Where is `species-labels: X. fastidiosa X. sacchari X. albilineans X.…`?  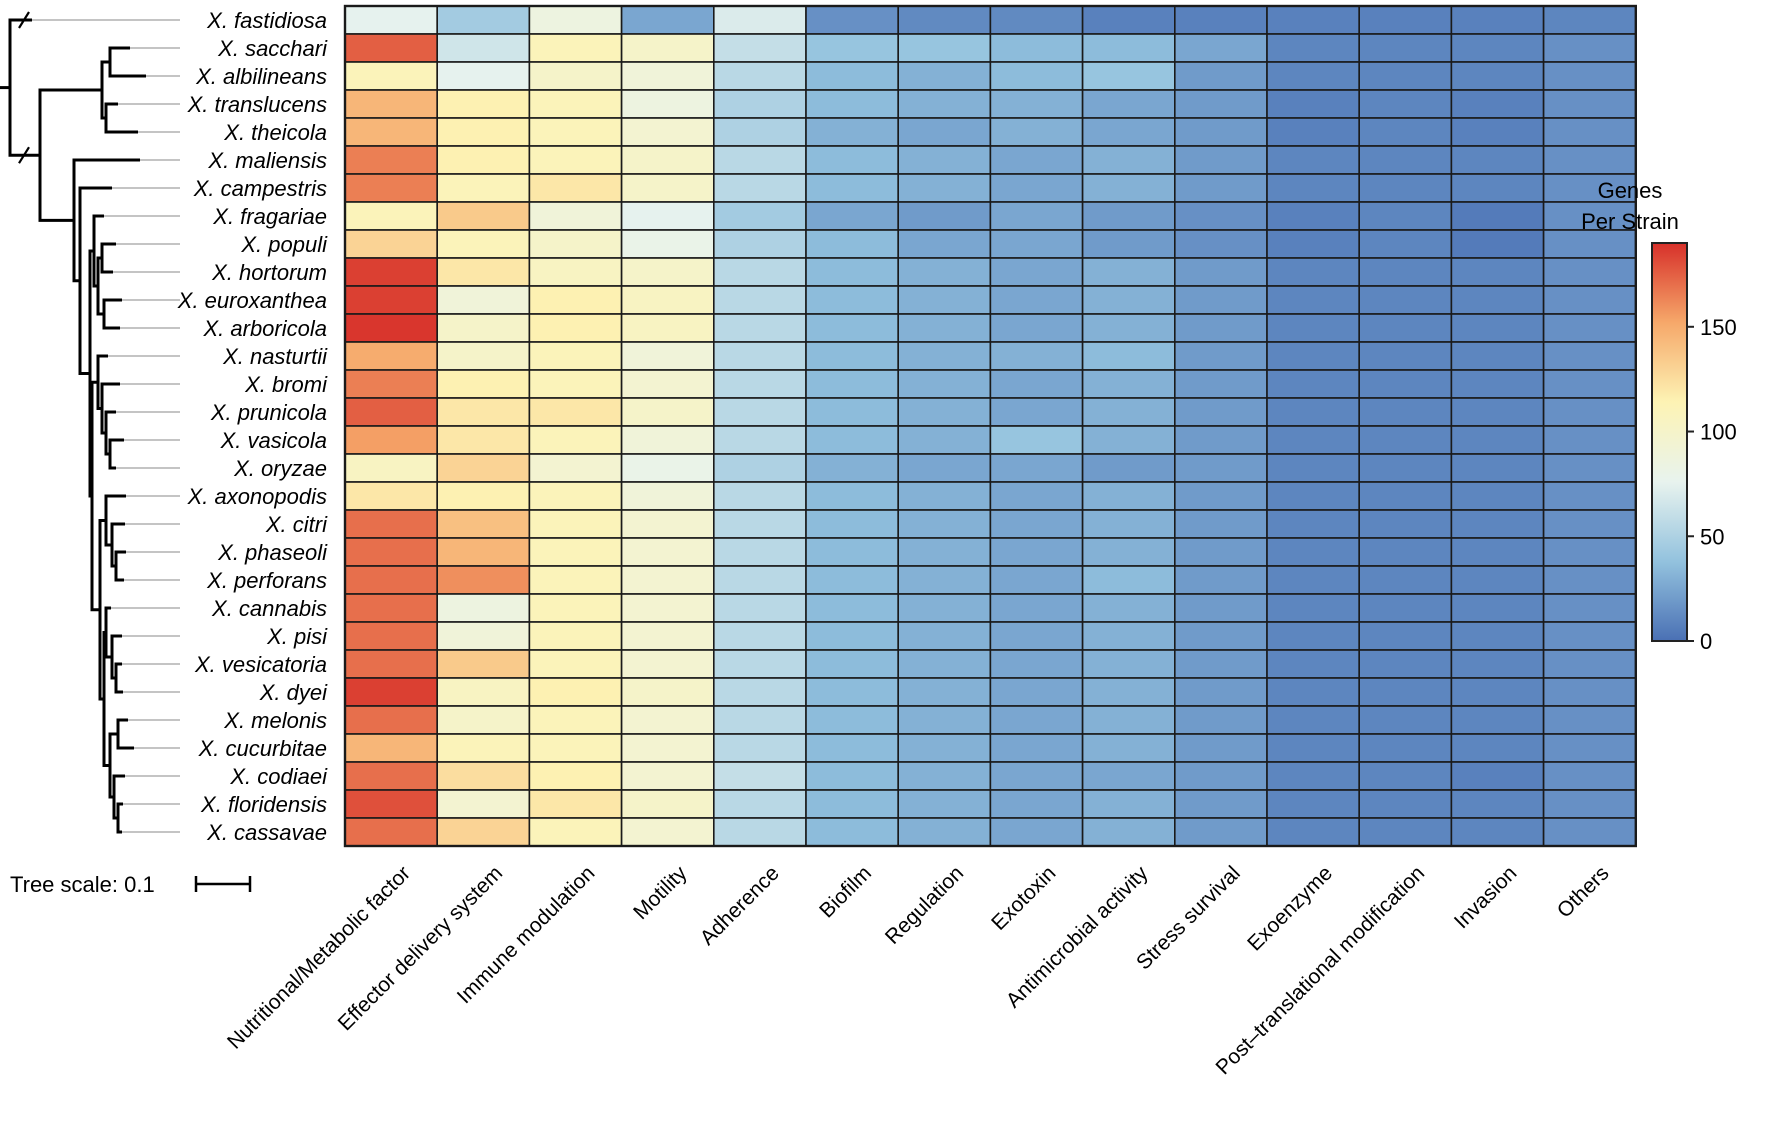
species-labels: X. fastidiosa X. sacchari X. albilineans X.… is located at coordinates (252, 426).